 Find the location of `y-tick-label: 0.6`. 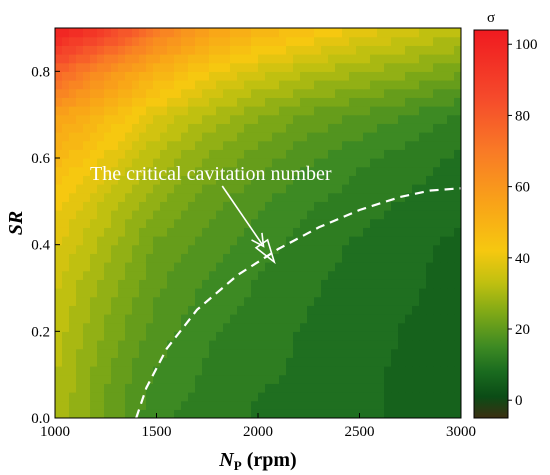

y-tick-label: 0.6 is located at coordinates (40, 159).